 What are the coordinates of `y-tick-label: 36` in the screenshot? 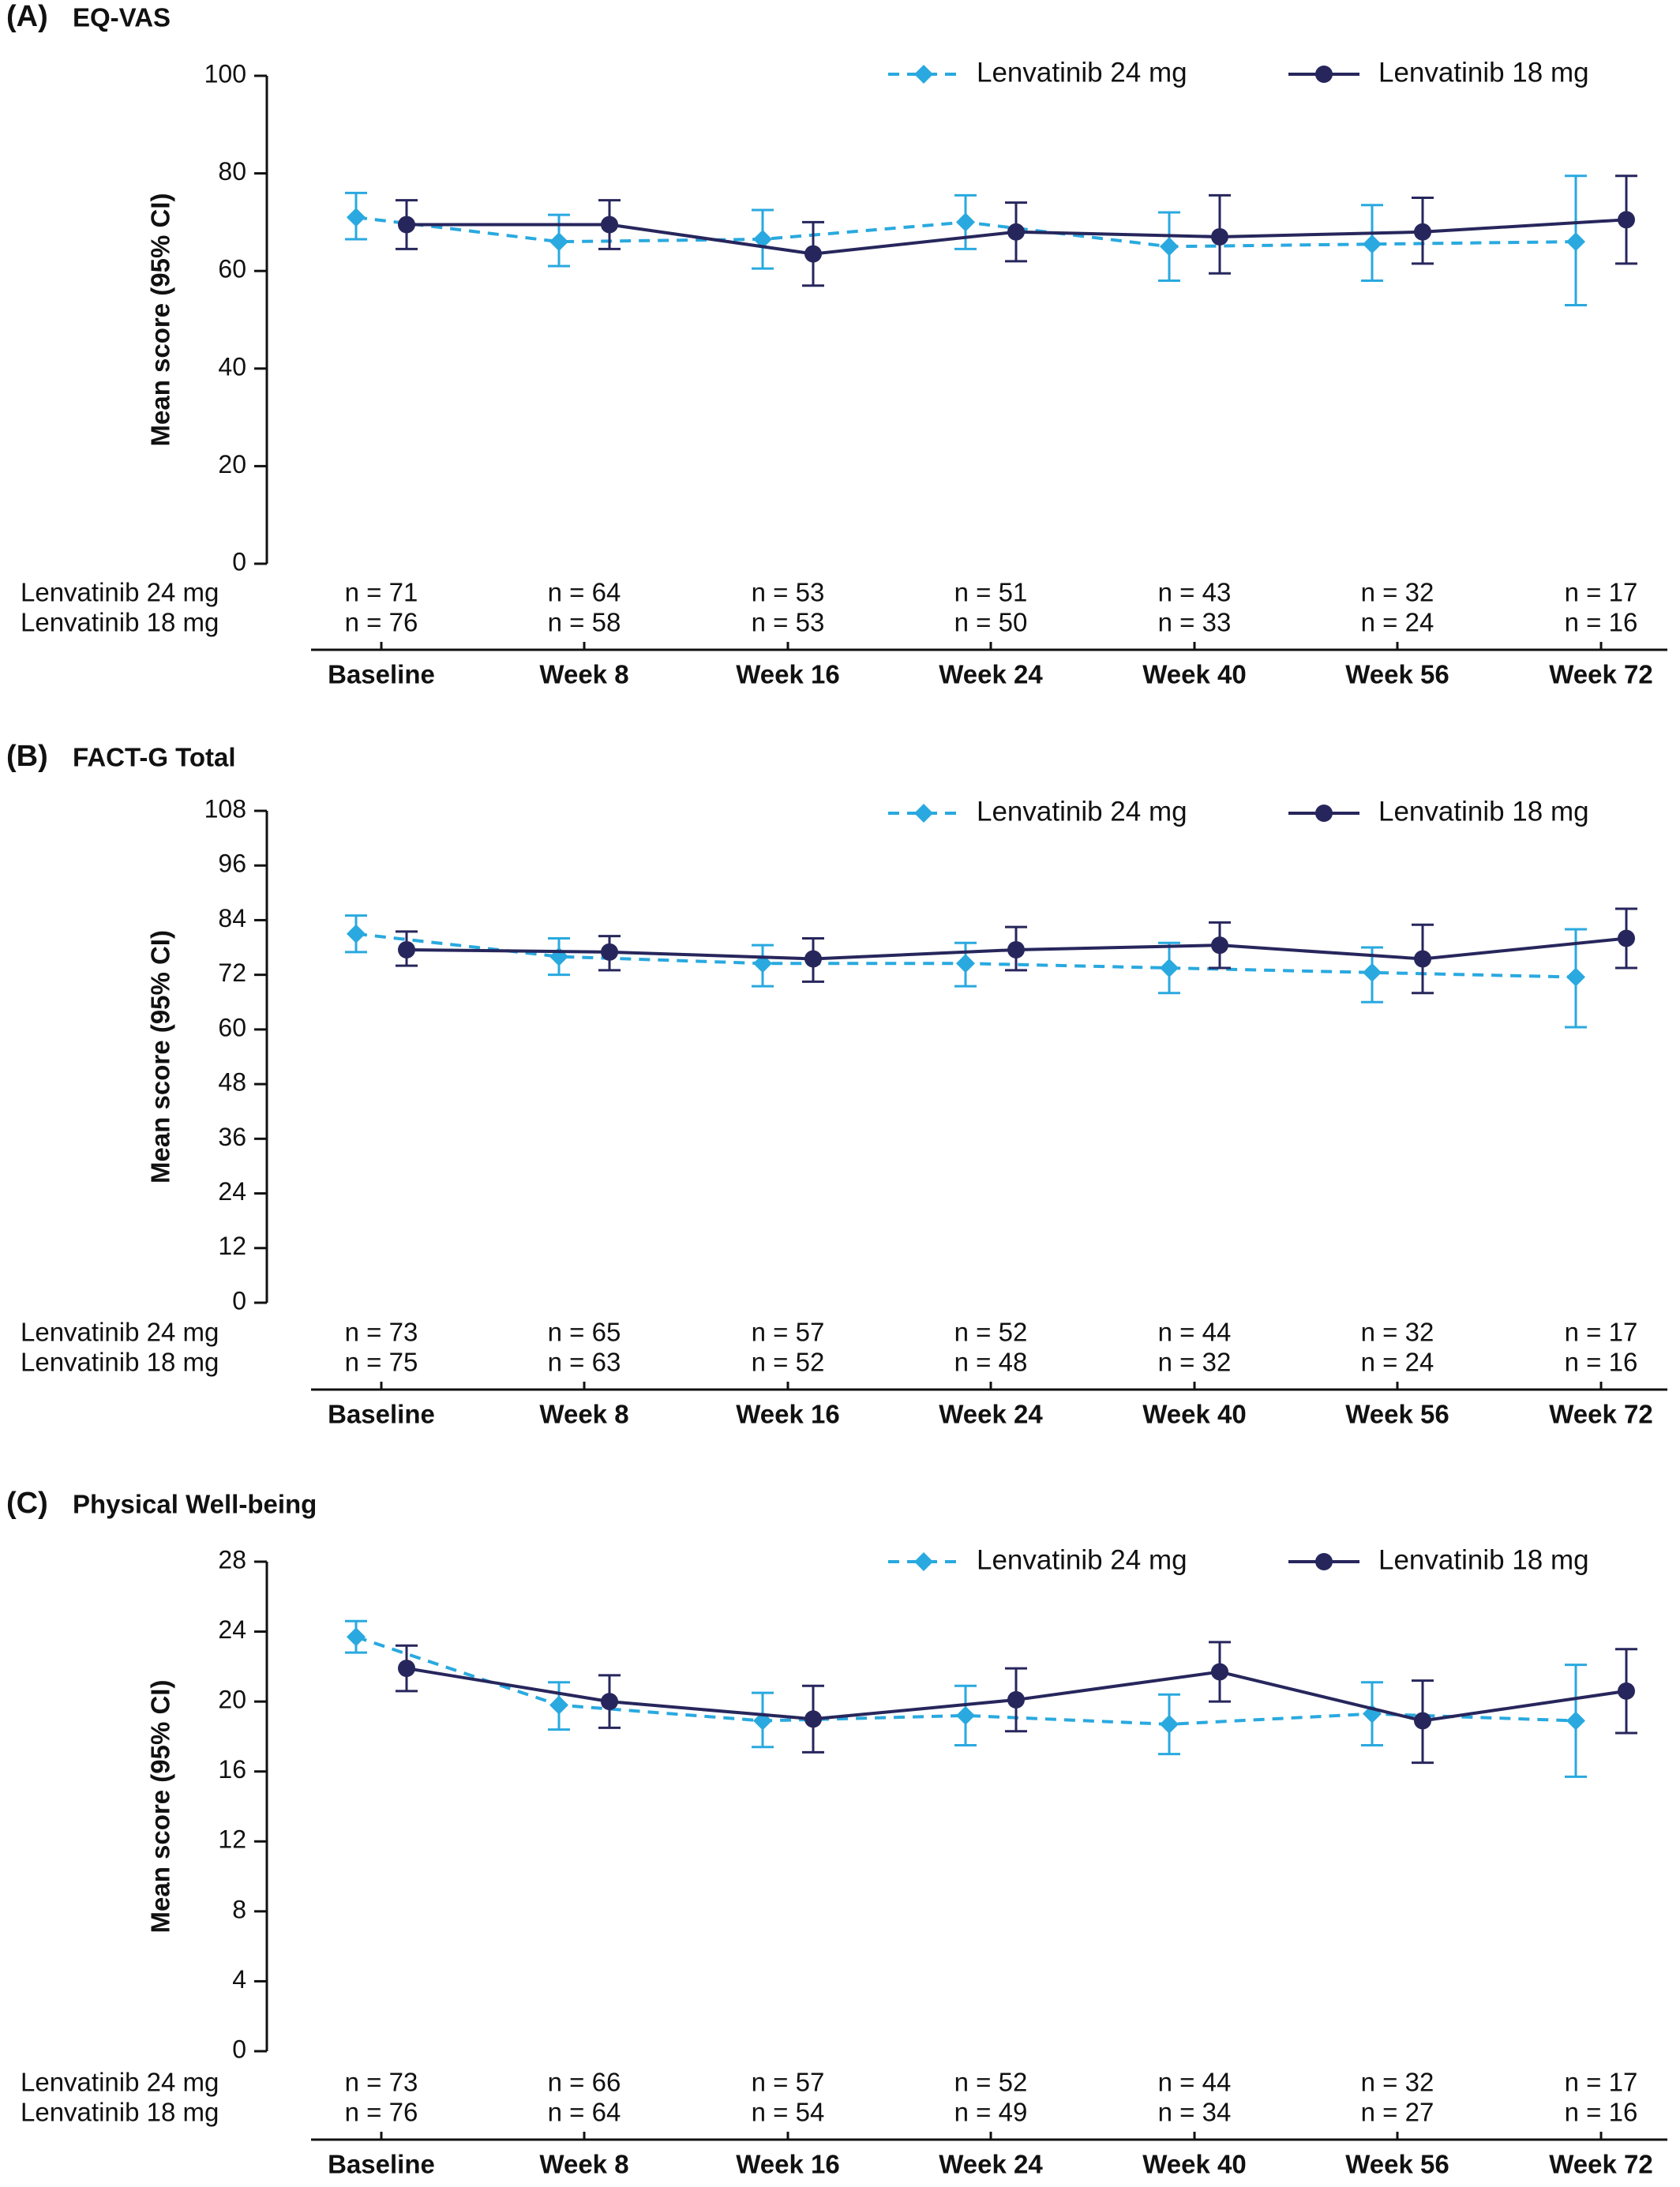 It's located at (232, 1137).